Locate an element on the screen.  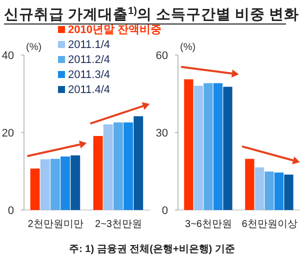
text: 주: 1) 금융권 전체(은행+비은행) 기준 is located at coordinates (152, 249).